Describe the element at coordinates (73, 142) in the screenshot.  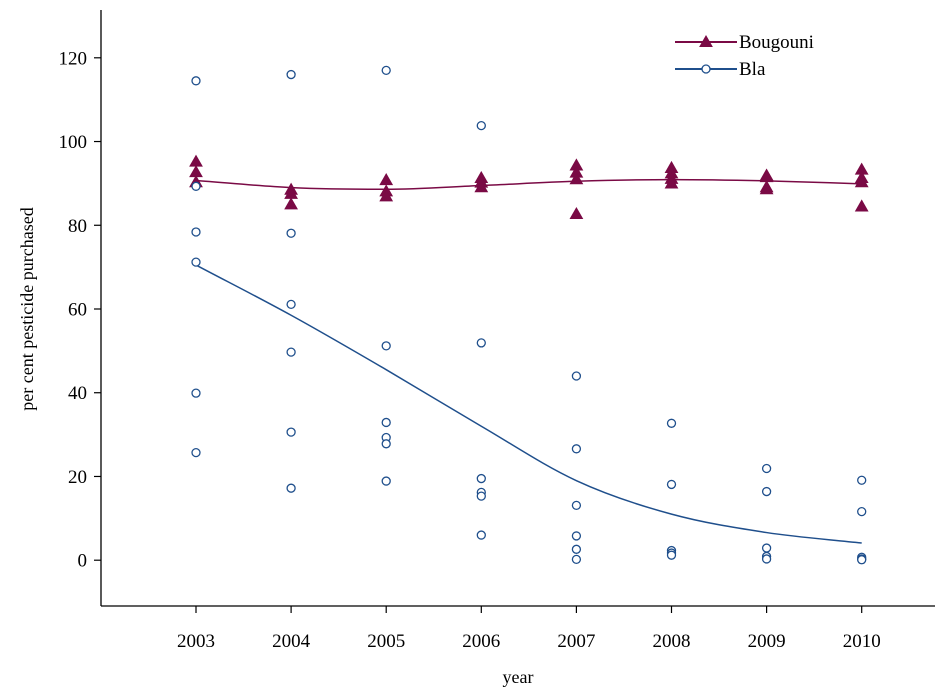
I see `y-tick-label: 100` at that location.